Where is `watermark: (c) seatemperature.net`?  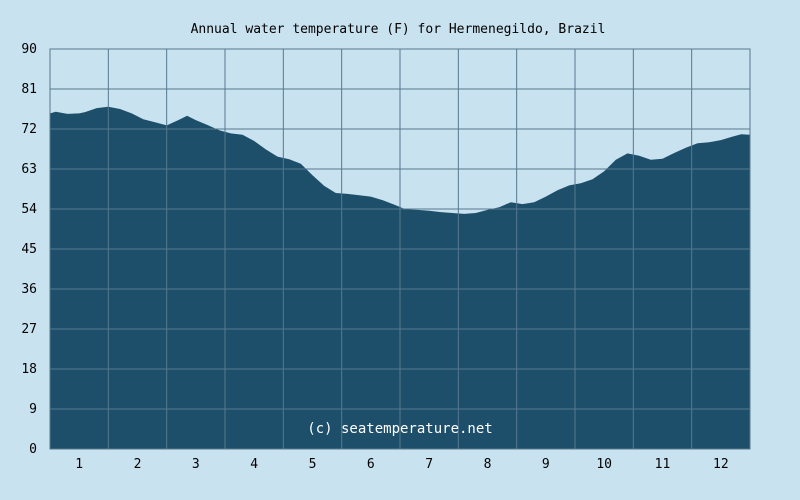 watermark: (c) seatemperature.net is located at coordinates (399, 429).